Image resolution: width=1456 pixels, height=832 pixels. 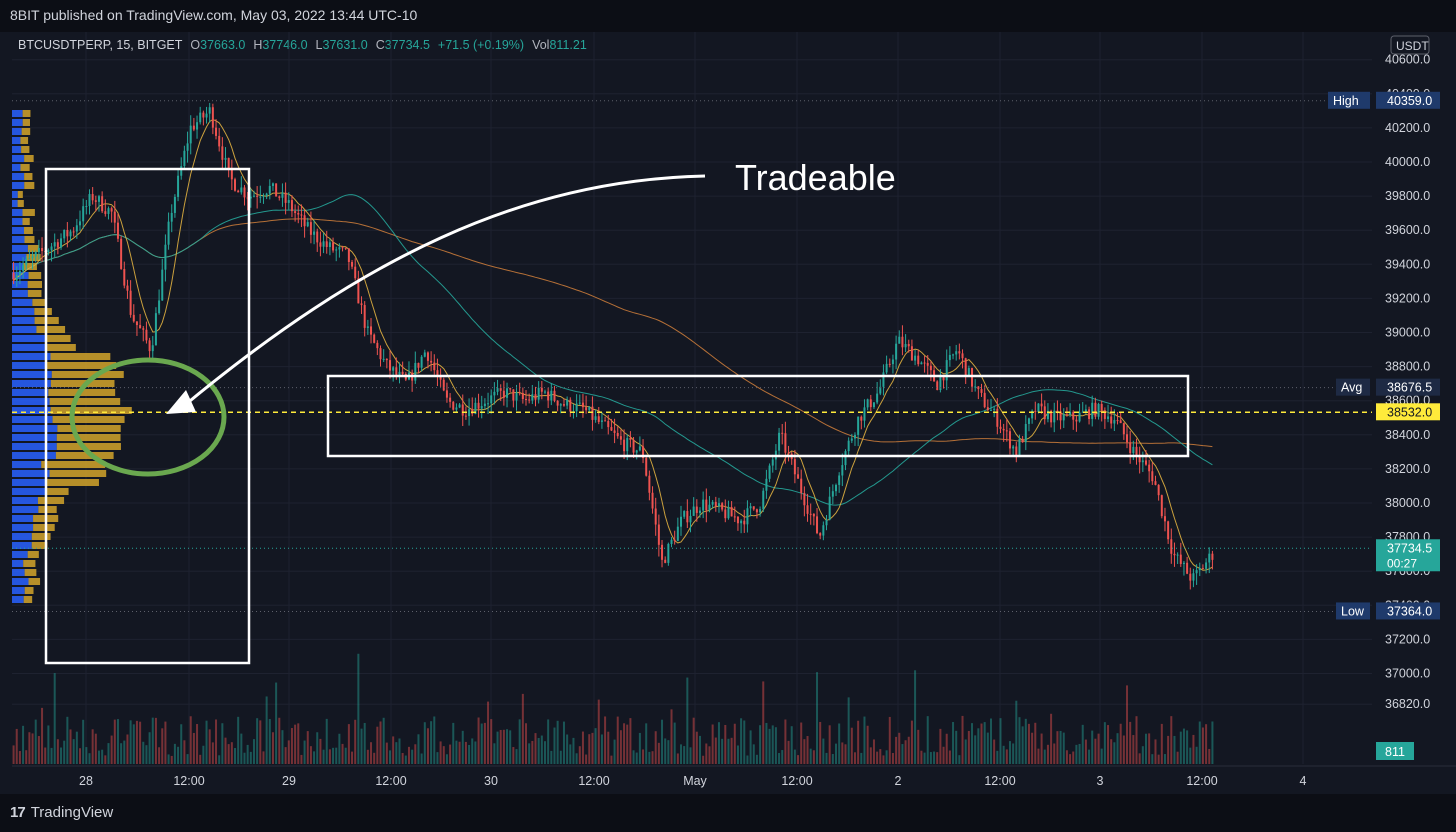 I want to click on price-tag-poc, so click(x=1408, y=412).